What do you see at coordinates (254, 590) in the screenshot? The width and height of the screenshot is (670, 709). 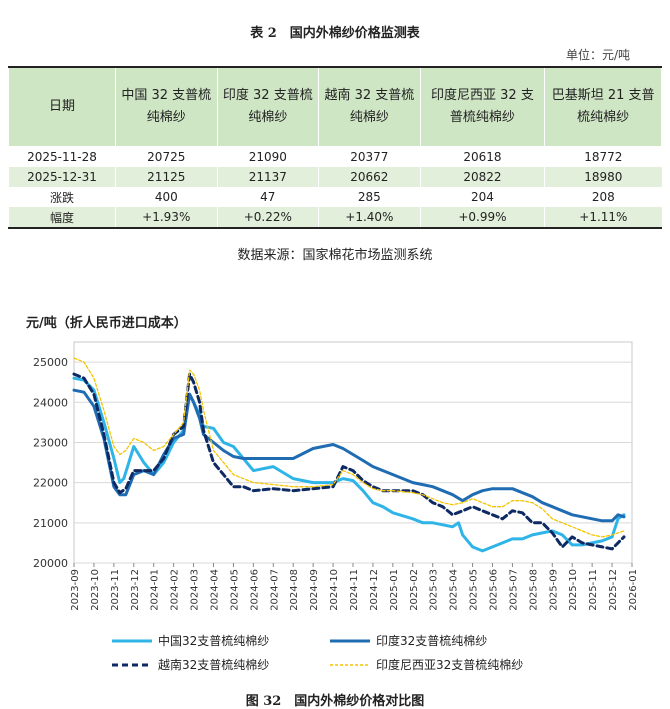 I see `x-tick-label: 2024-06` at bounding box center [254, 590].